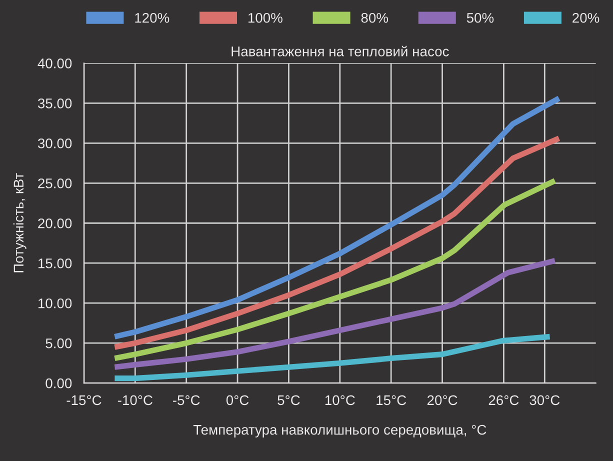  Describe the element at coordinates (391, 400) in the screenshot. I see `x-tick-label: 15°C` at that location.